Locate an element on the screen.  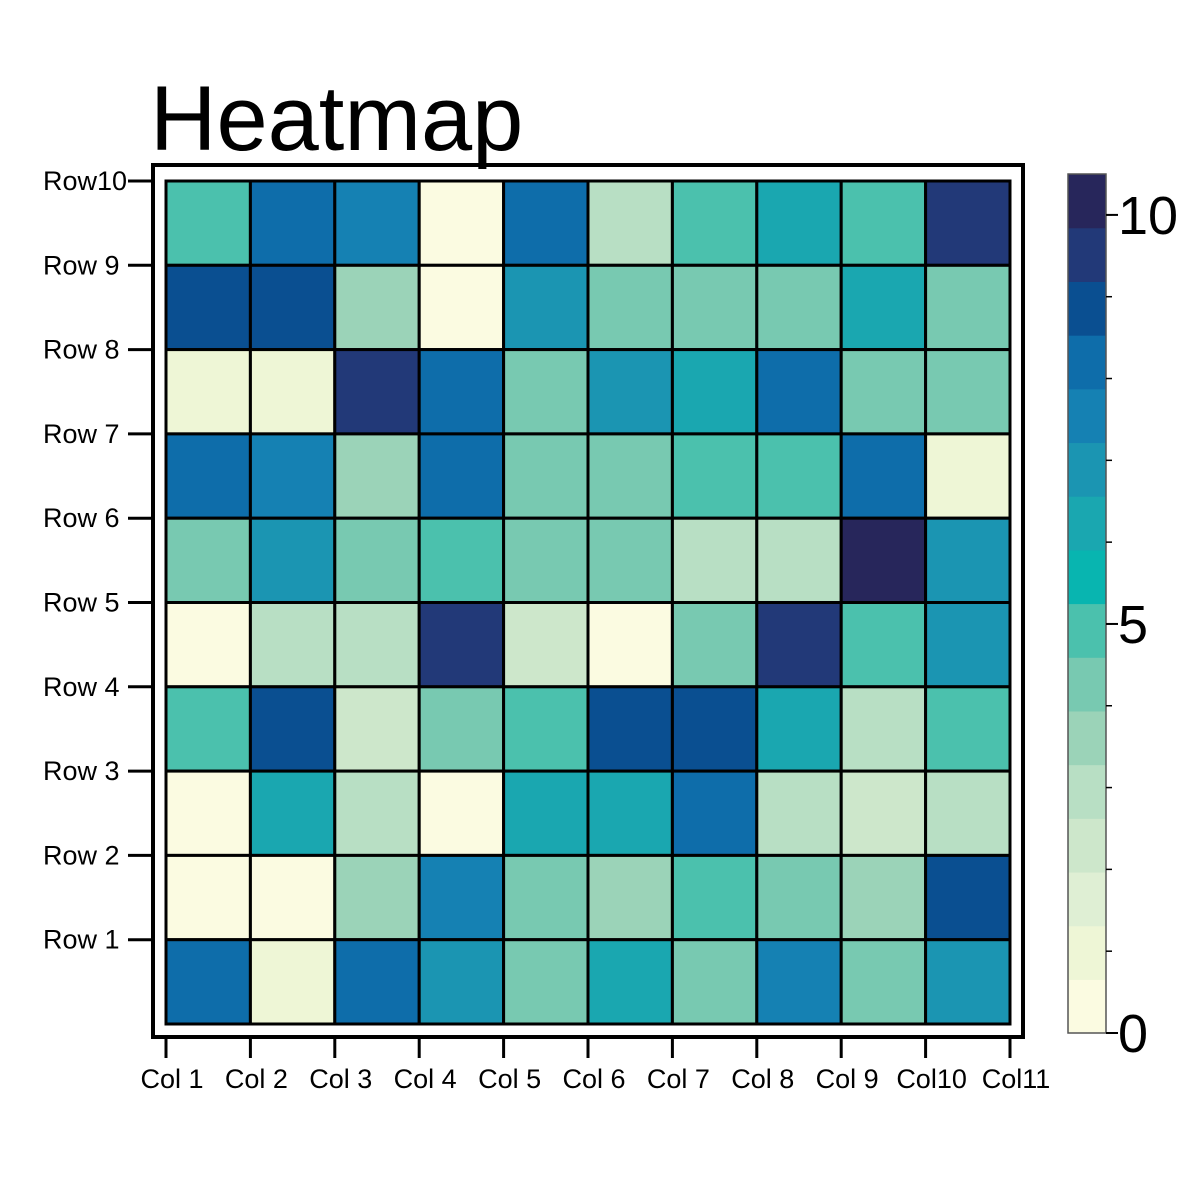
x-tick-label: Col 3 is located at coordinates (340, 1079).